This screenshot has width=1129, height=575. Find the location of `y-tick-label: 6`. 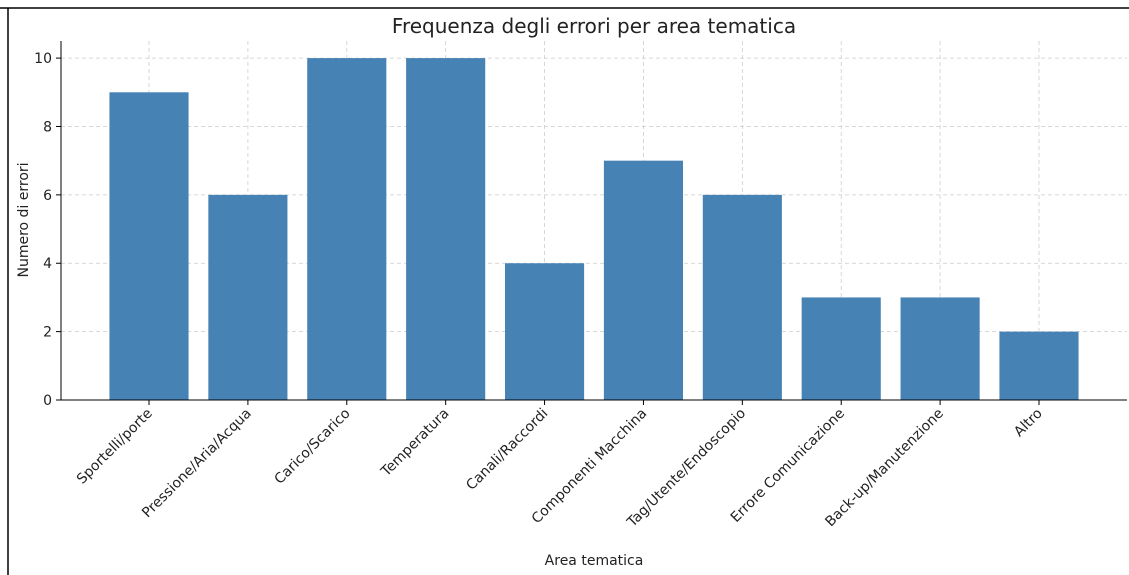

y-tick-label: 6 is located at coordinates (47, 196).